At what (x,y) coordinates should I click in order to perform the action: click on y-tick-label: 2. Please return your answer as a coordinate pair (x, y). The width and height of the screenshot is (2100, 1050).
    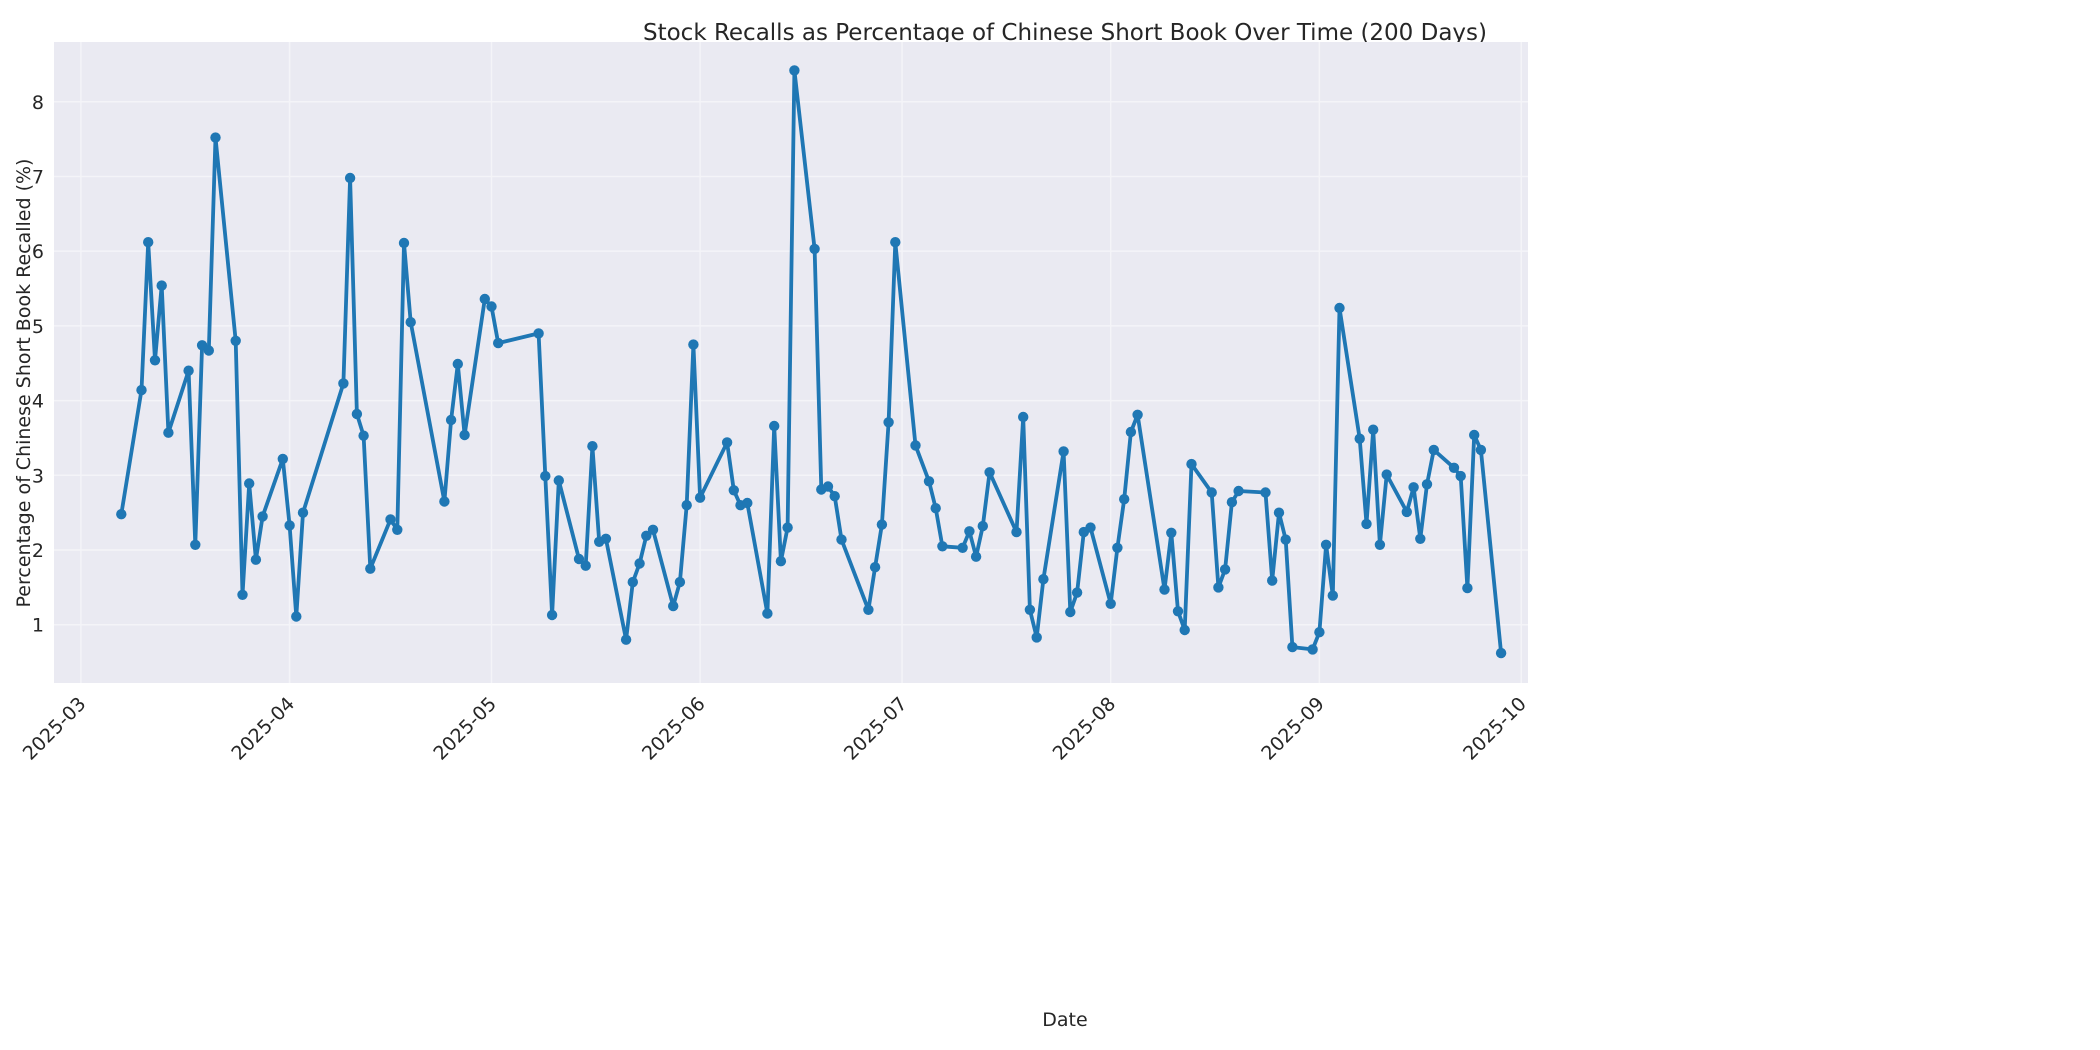
    Looking at the image, I should click on (38, 551).